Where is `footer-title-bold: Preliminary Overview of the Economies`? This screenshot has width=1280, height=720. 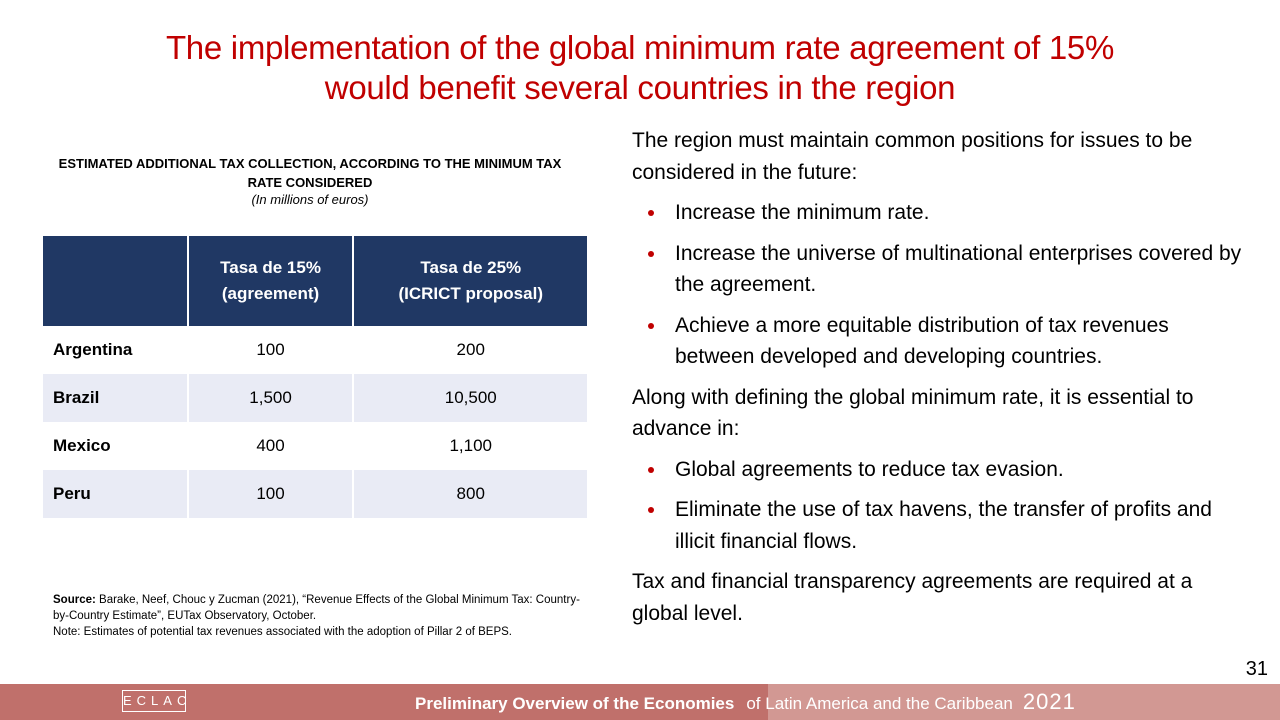
footer-title-bold: Preliminary Overview of the Economies is located at coordinates (575, 703).